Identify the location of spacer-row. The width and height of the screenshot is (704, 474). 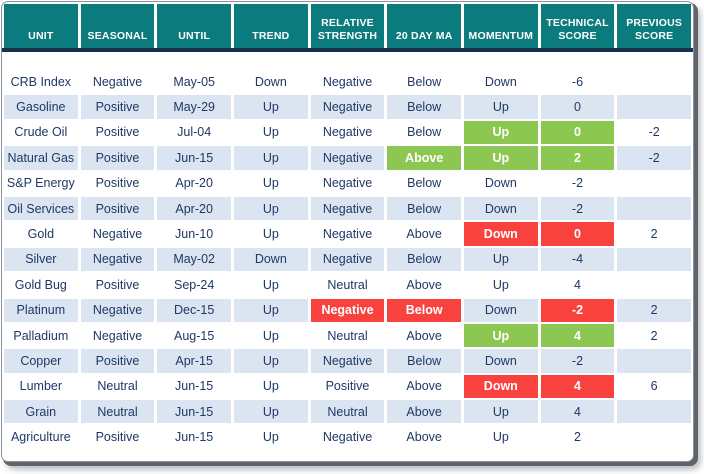
(347, 60).